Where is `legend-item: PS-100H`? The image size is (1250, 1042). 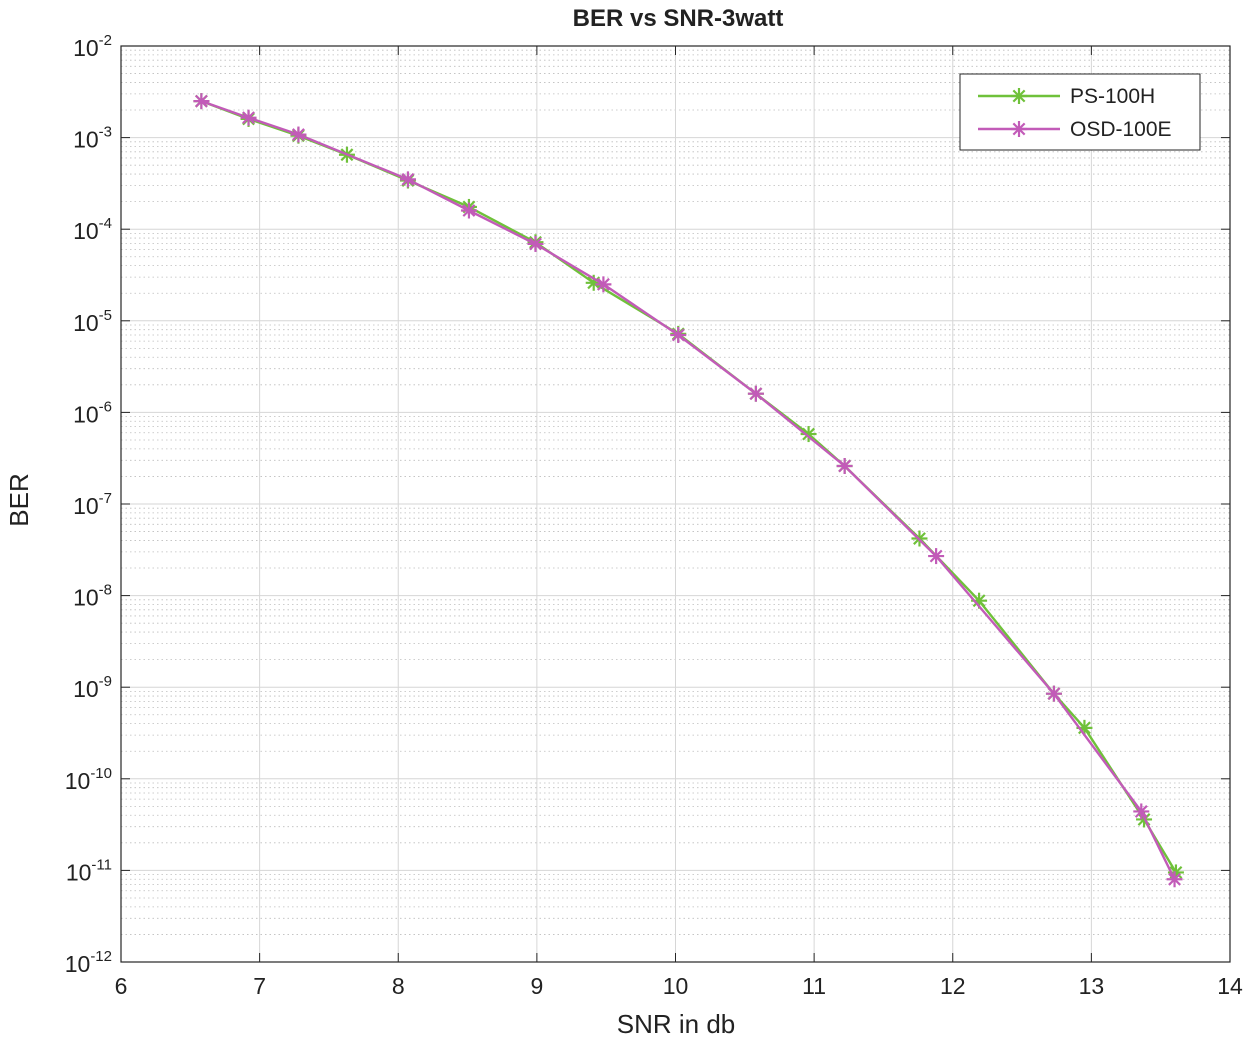 legend-item: PS-100H is located at coordinates (1066, 96).